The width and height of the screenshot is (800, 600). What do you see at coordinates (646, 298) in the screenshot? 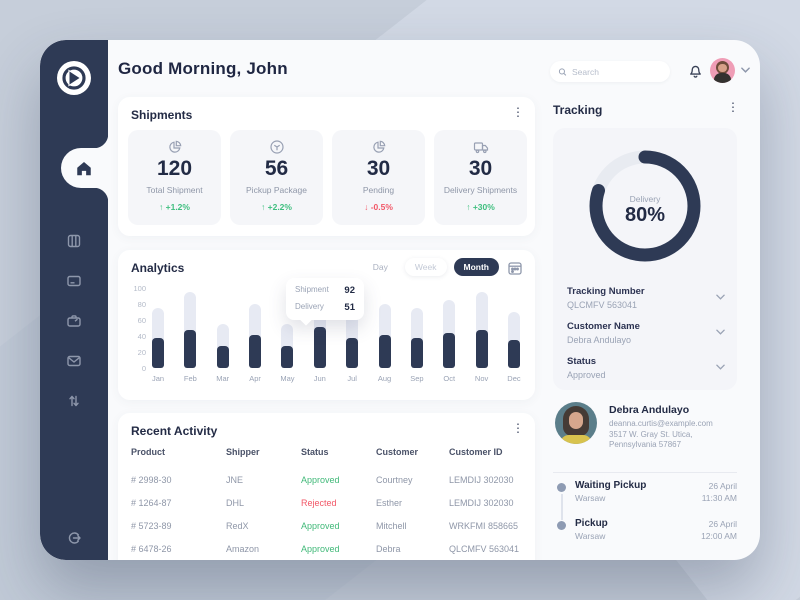
I see `tracking-field: Tracking Number QLCMFV 563041` at bounding box center [646, 298].